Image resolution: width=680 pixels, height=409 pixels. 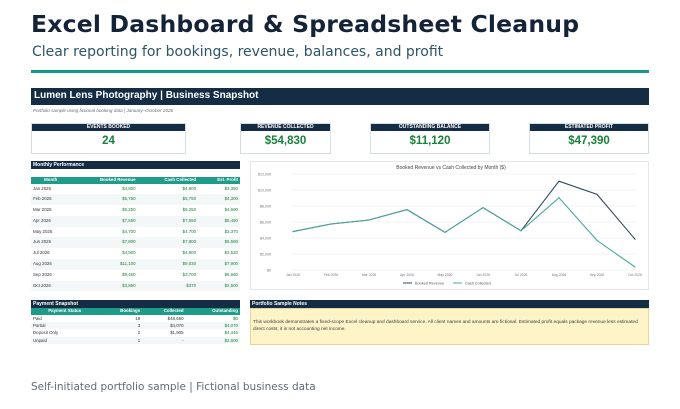 What do you see at coordinates (212, 340) in the screenshot?
I see `table-cell: $2,600` at bounding box center [212, 340].